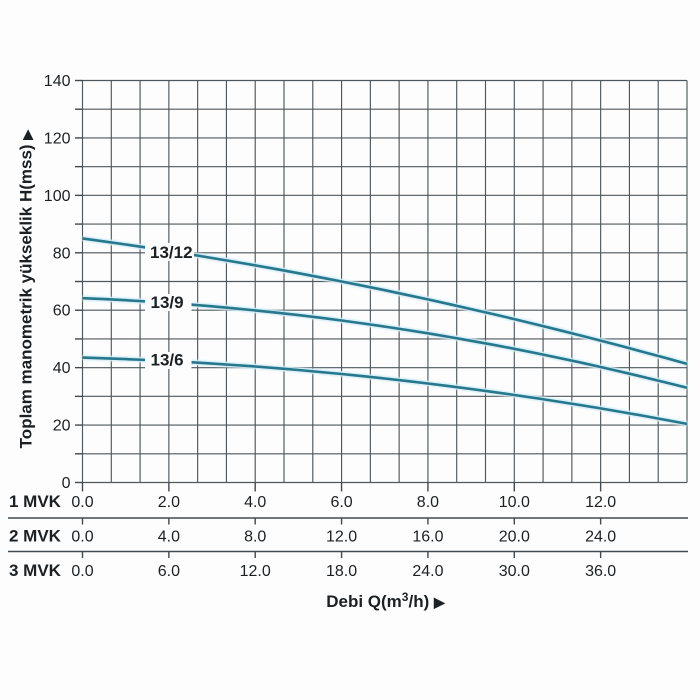 This screenshot has width=700, height=700. Describe the element at coordinates (26, 289) in the screenshot. I see `svg-text:Toplam manometrik yükseklik H(: Toplam manometrik yükseklik H(mss) ▶` at that location.